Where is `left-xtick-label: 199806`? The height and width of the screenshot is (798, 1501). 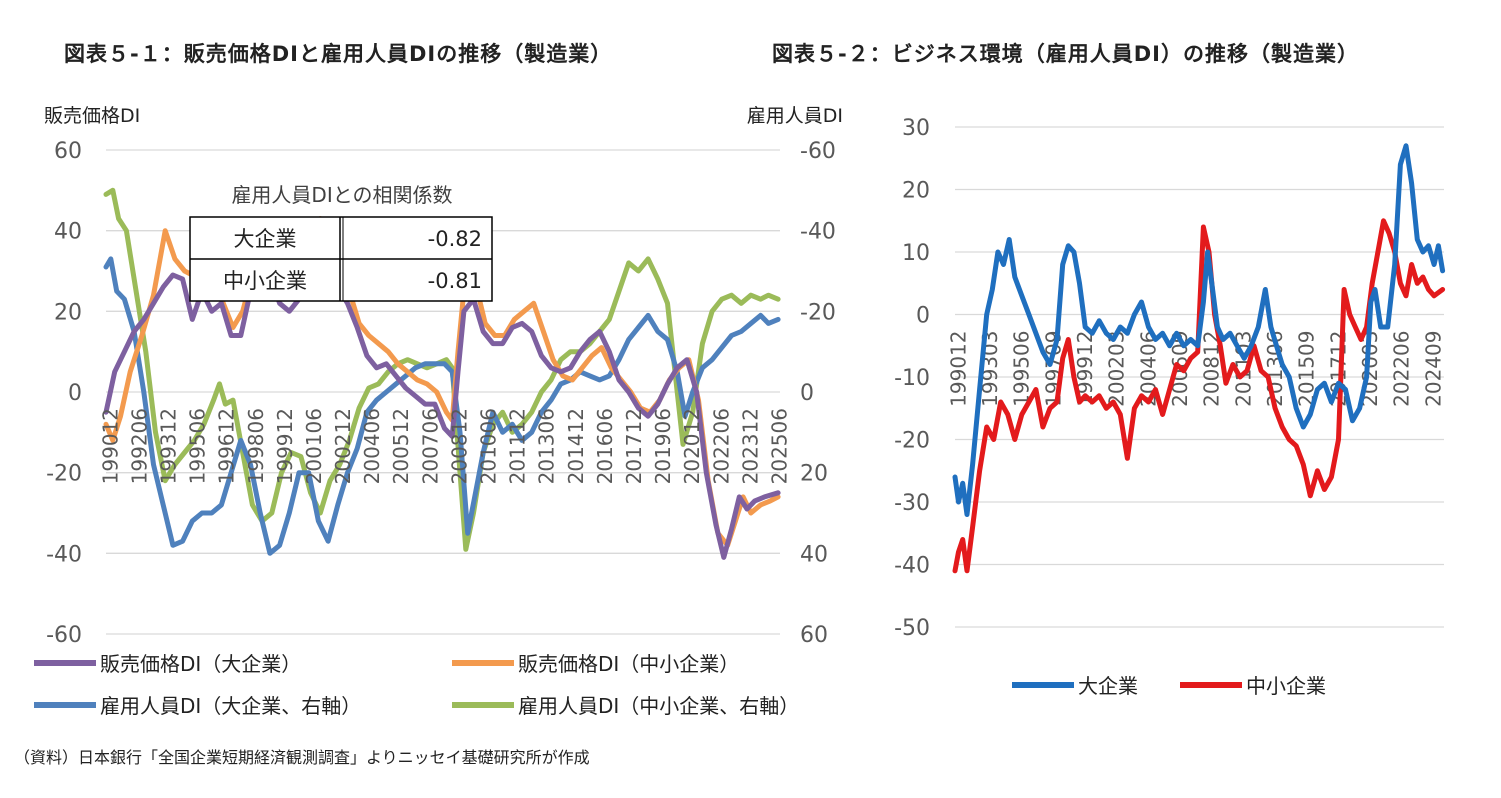
left-xtick-label: 199806 is located at coordinates (256, 446).